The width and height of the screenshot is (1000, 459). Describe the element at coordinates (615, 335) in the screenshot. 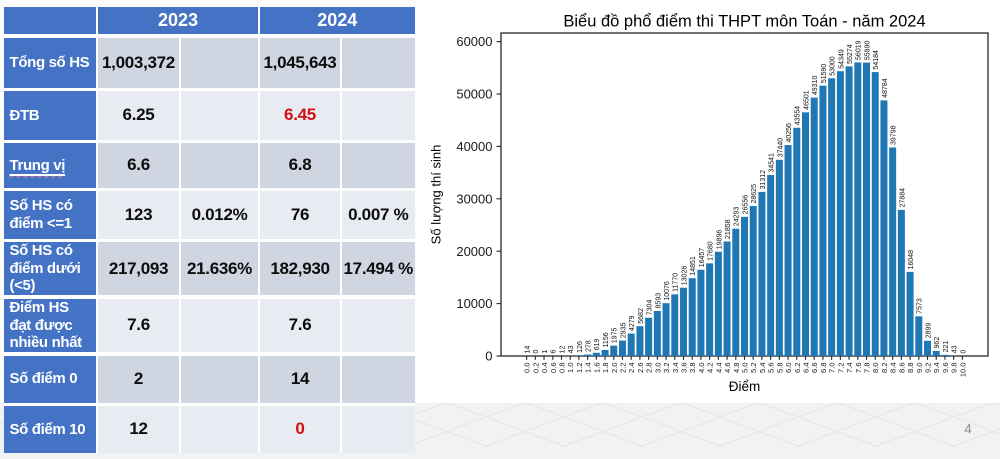

I see `svg-text: 1975` at that location.